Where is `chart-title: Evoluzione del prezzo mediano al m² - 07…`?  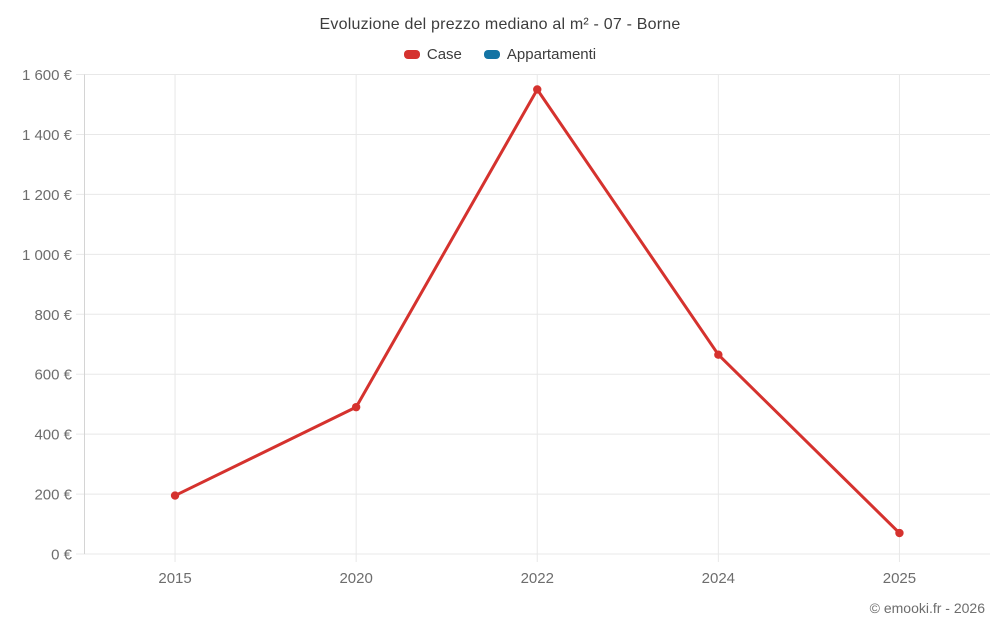
chart-title: Evoluzione del prezzo mediano al m² - 07… is located at coordinates (500, 24).